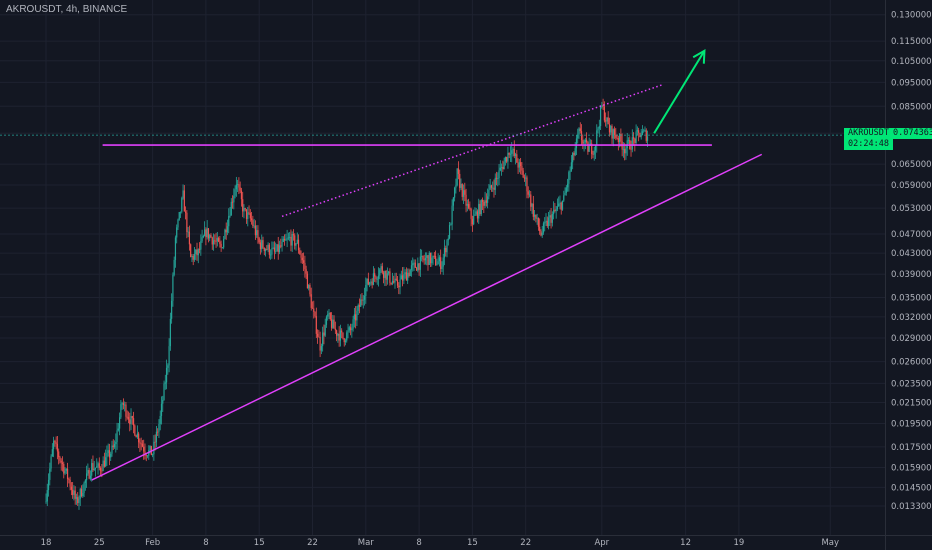  I want to click on x-tick-label: 8, so click(418, 543).